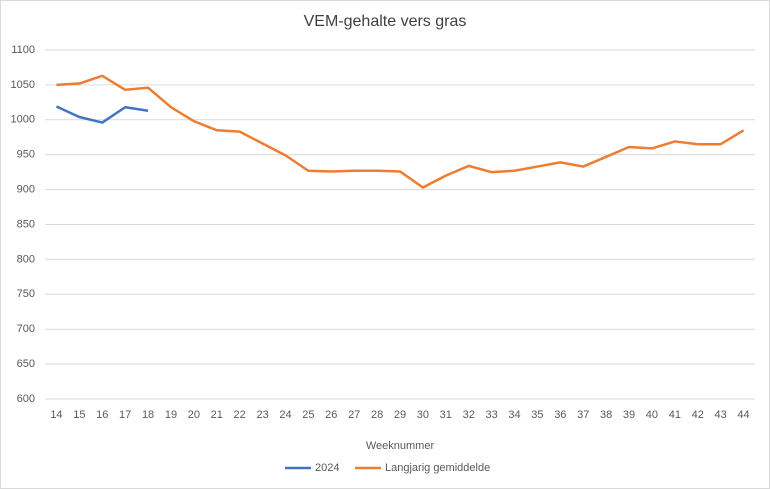 The height and width of the screenshot is (489, 770). What do you see at coordinates (26, 294) in the screenshot?
I see `y-tick-label: 750` at bounding box center [26, 294].